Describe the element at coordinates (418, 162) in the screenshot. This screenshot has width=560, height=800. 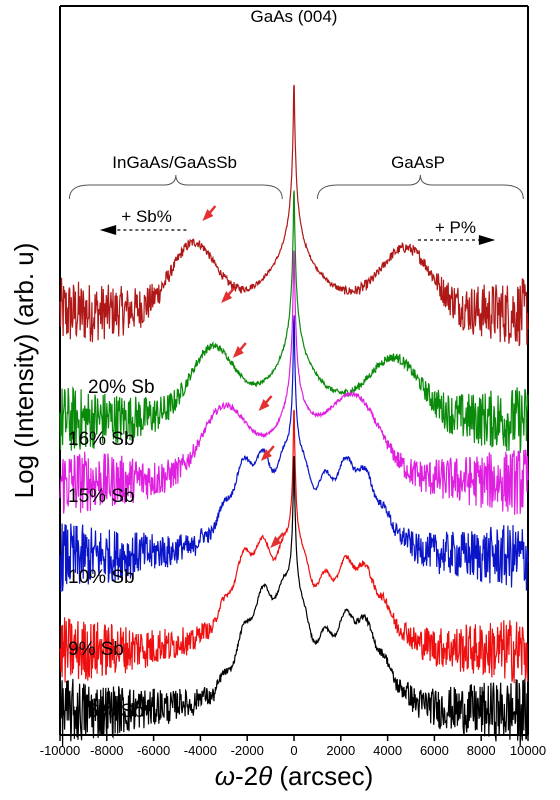
I see `right-bracket-label: GaAsP` at that location.